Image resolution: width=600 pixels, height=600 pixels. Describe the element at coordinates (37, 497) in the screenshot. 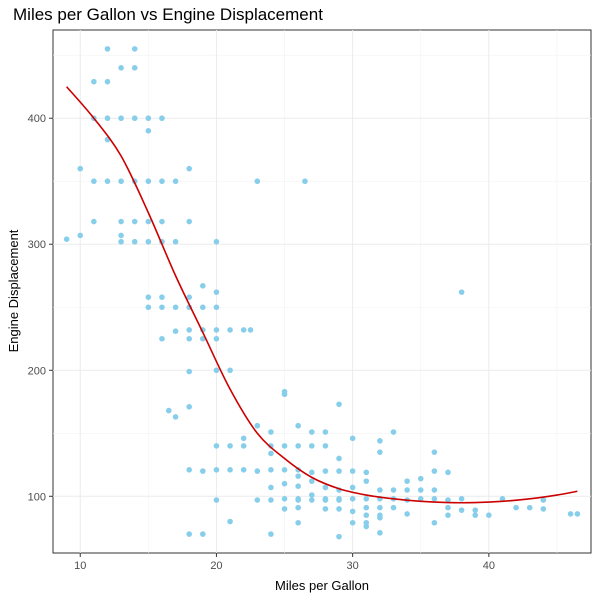

I see `y-tick-label: 100` at that location.